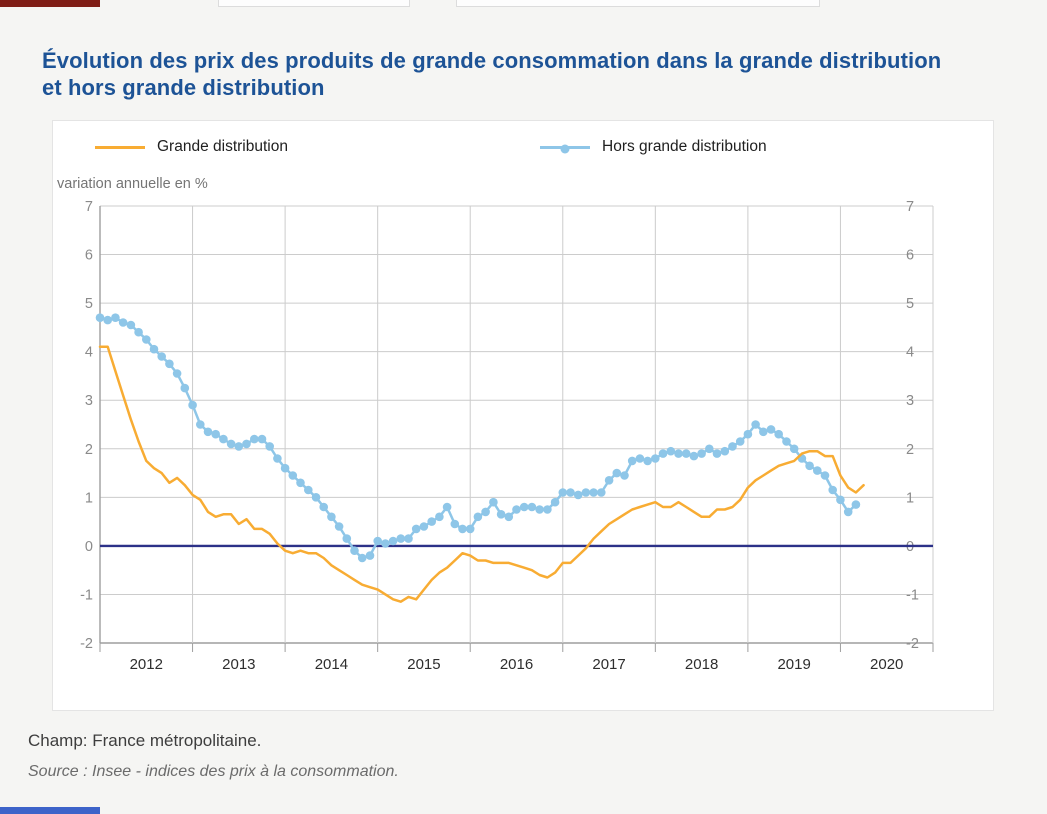  I want to click on legend-item-grande-distribution: Grande distribution, so click(191, 147).